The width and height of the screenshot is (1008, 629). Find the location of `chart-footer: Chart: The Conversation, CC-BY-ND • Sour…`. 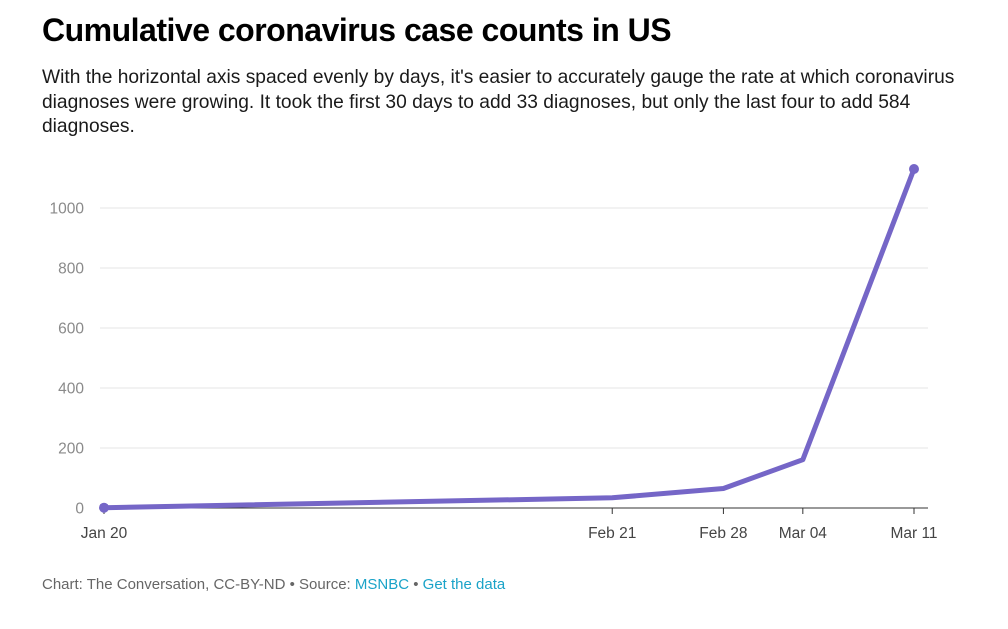

chart-footer: Chart: The Conversation, CC-BY-ND • Sour… is located at coordinates (273, 584).